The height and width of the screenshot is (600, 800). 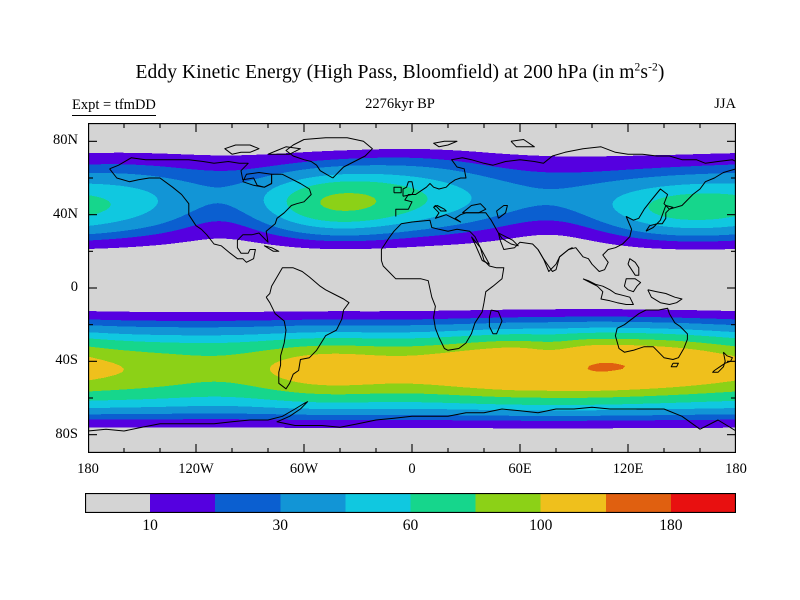 I want to click on title-text-mid: s, so click(x=644, y=72).